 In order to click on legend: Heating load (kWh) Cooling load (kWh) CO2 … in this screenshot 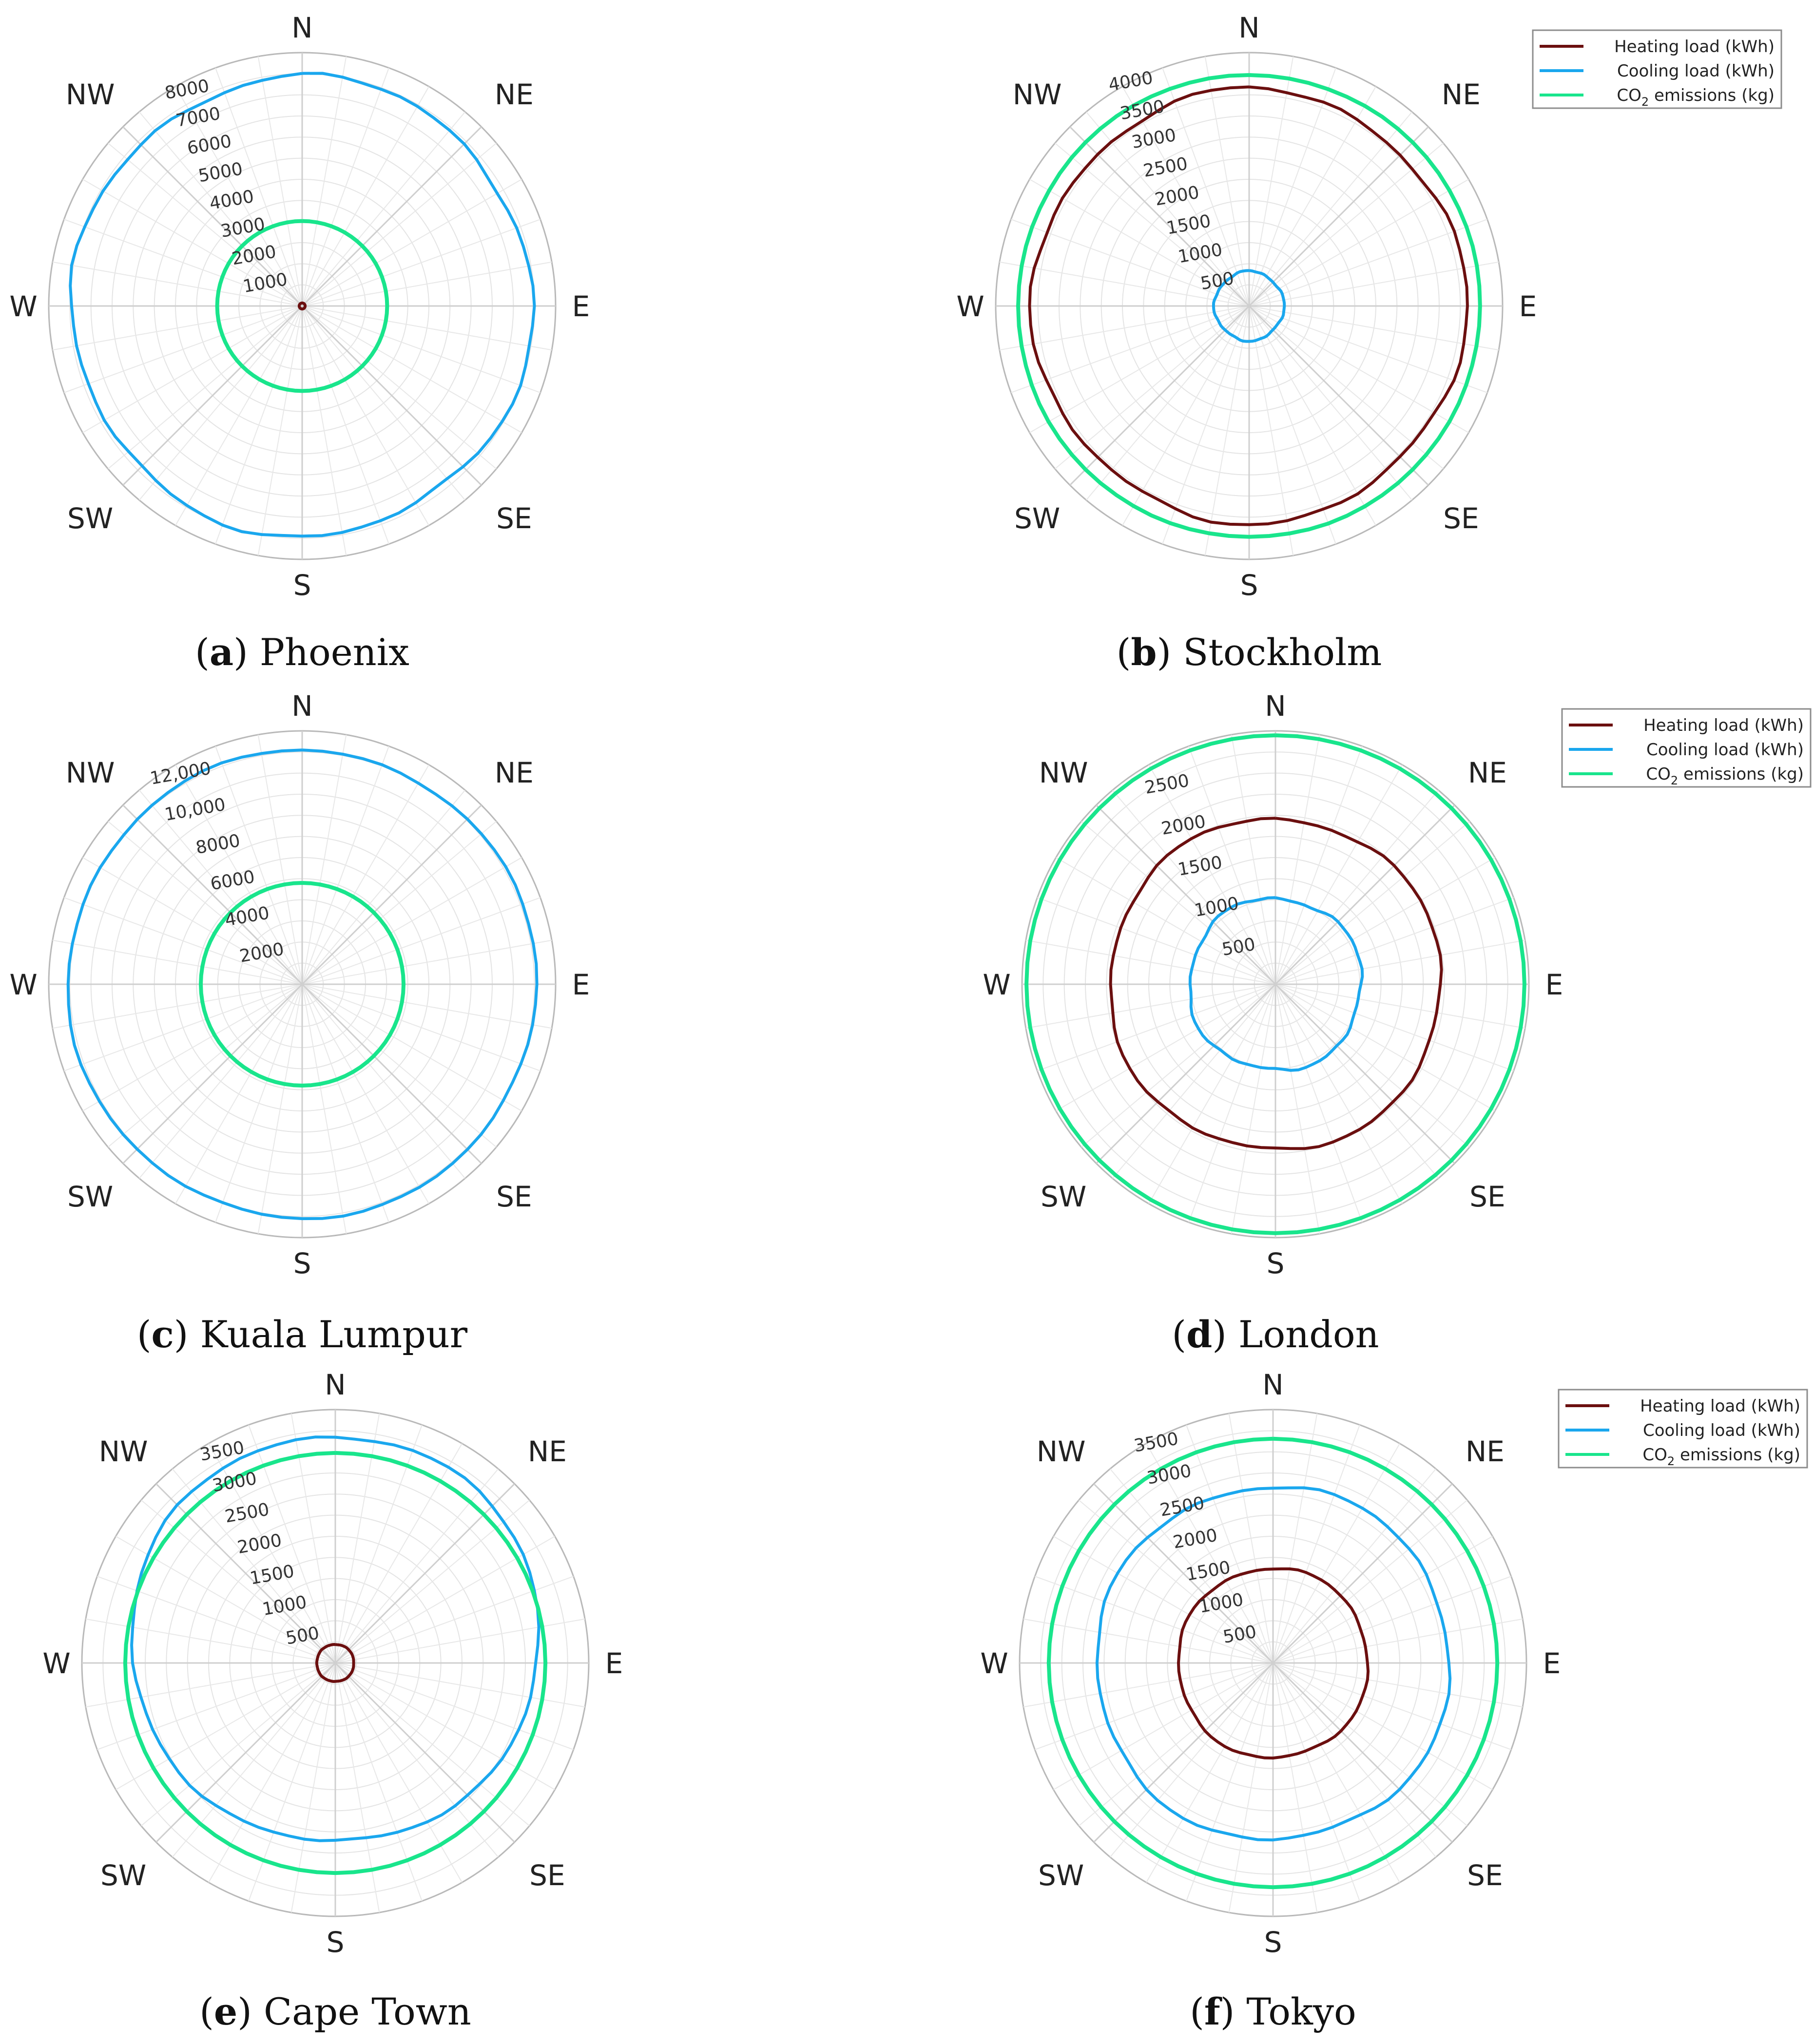, I will do `click(1657, 69)`.